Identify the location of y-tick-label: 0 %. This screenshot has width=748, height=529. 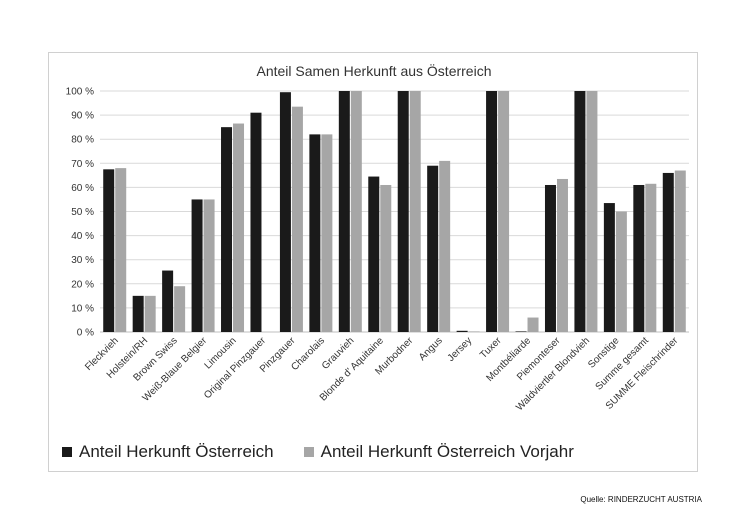
(85, 333).